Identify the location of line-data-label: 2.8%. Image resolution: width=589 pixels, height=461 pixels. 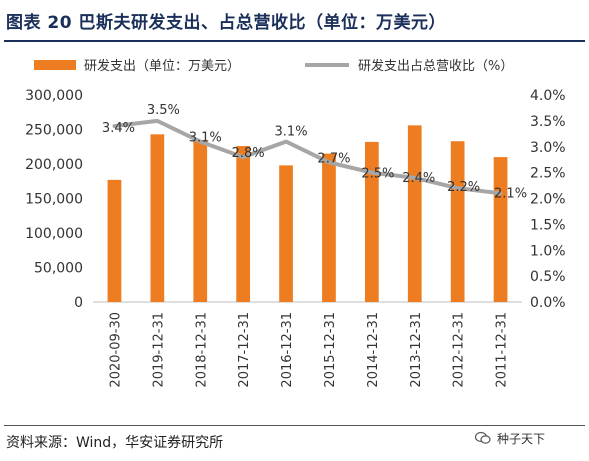
(248, 153).